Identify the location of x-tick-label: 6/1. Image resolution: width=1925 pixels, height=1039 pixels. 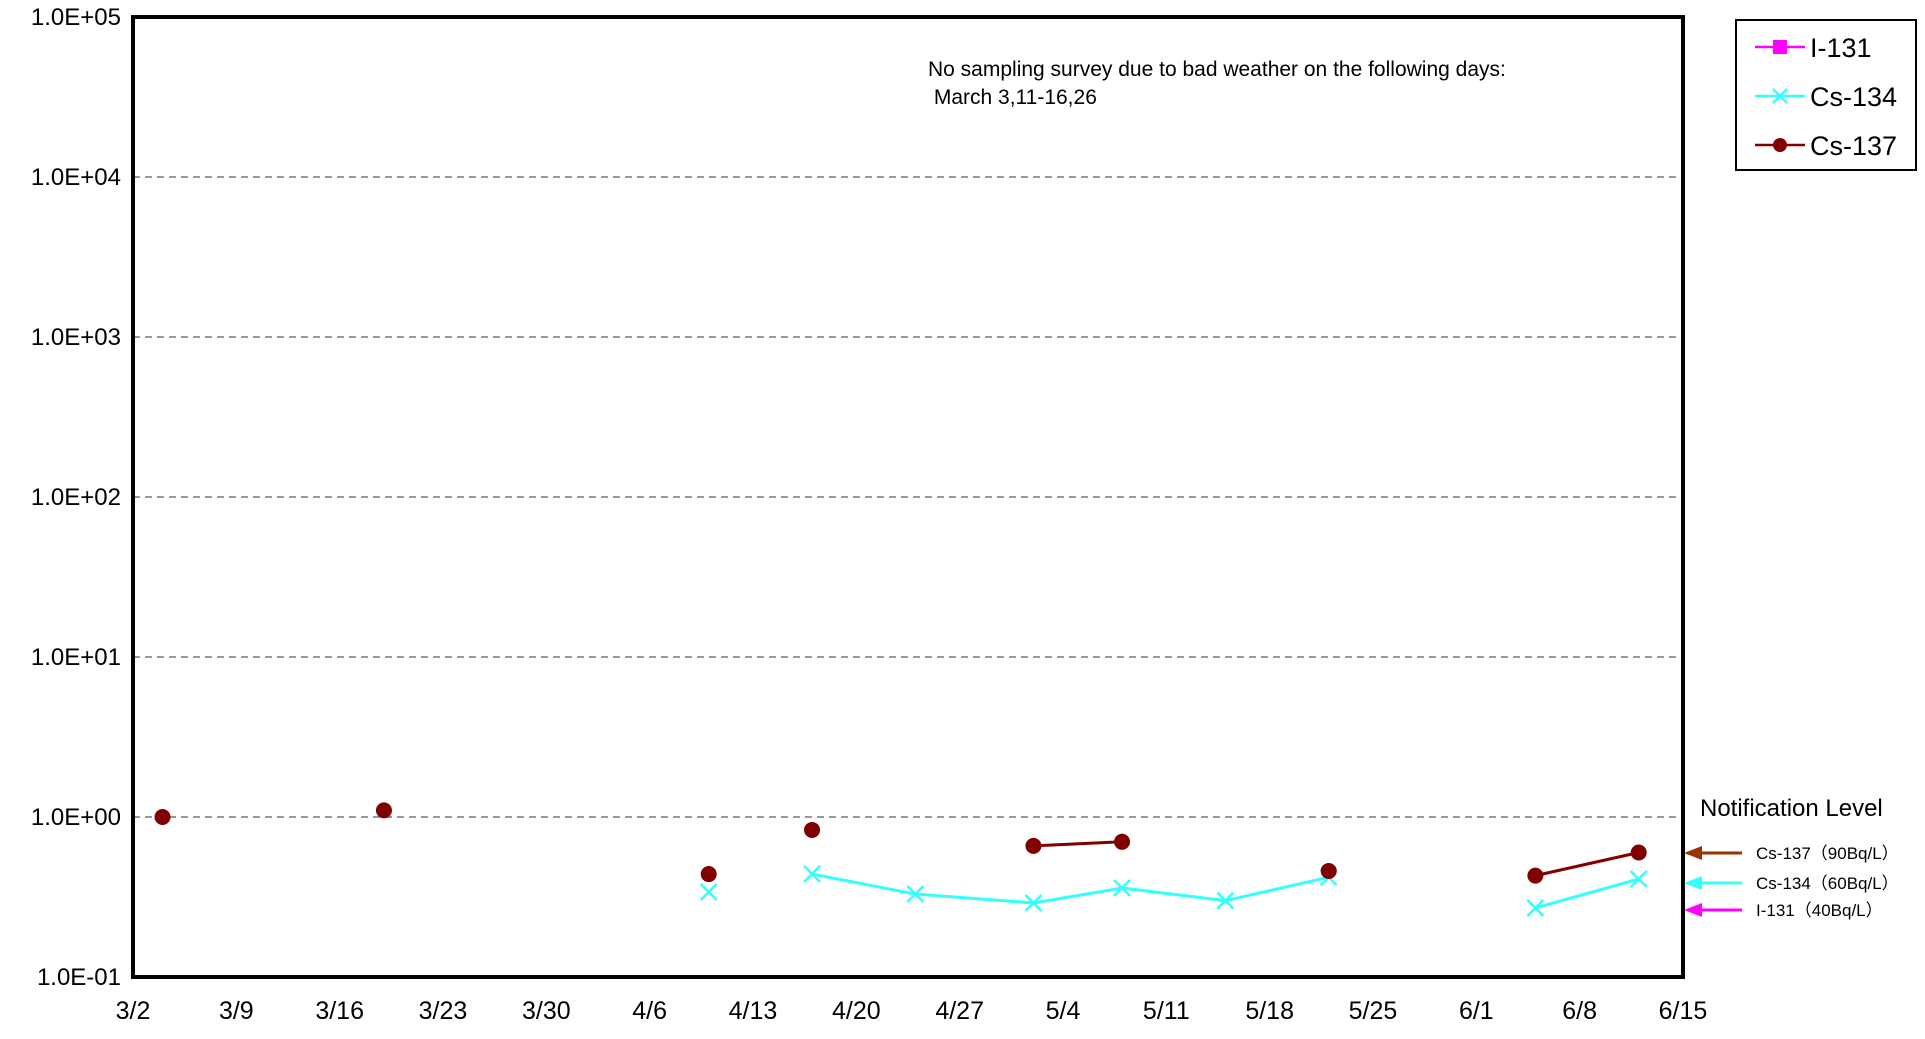
(1476, 1011).